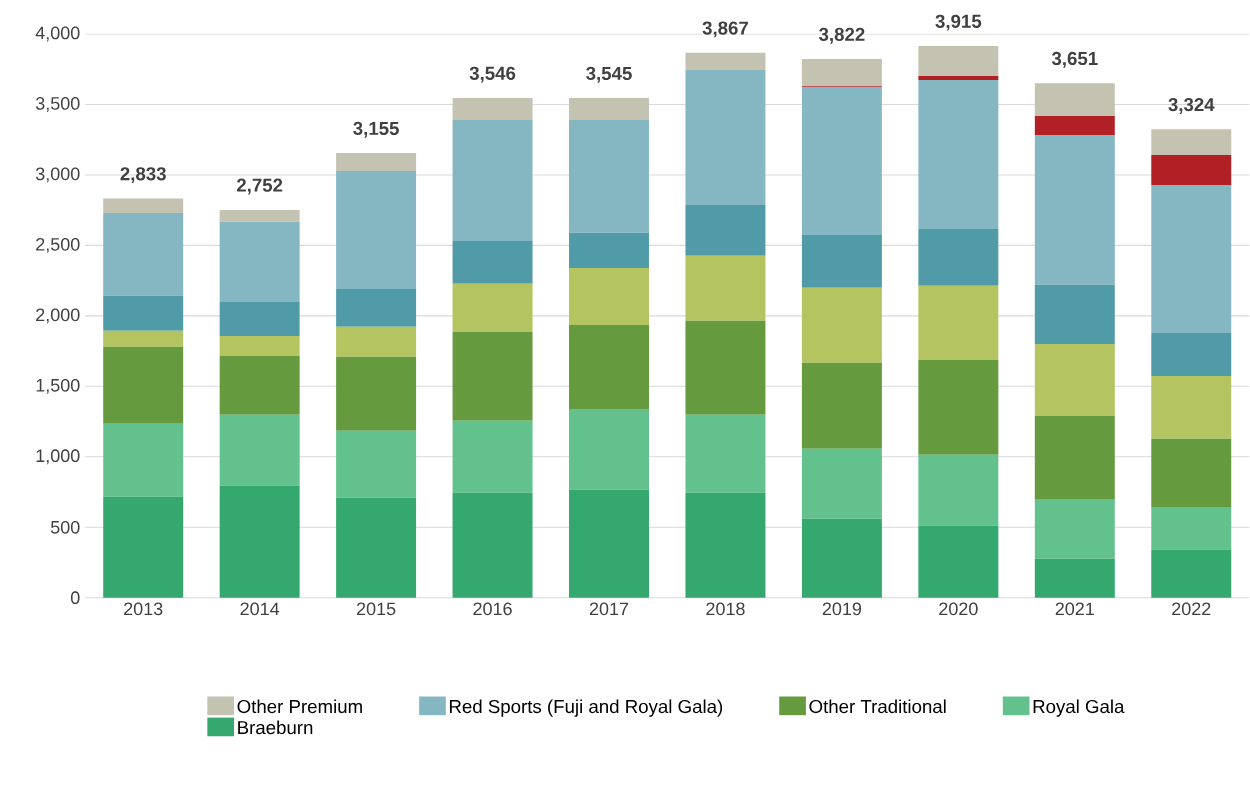 This screenshot has height=803, width=1250. What do you see at coordinates (1191, 106) in the screenshot?
I see `total-label: 3,324` at bounding box center [1191, 106].